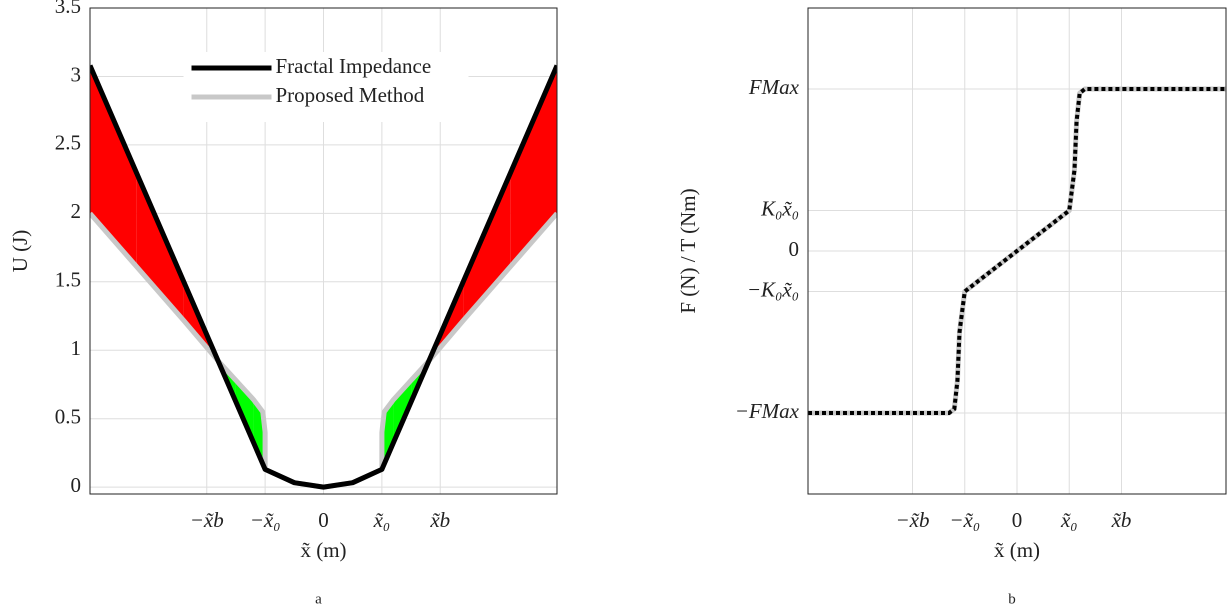 This screenshot has height=614, width=1232. I want to click on y-tick-label: 3.5, so click(68, 9).